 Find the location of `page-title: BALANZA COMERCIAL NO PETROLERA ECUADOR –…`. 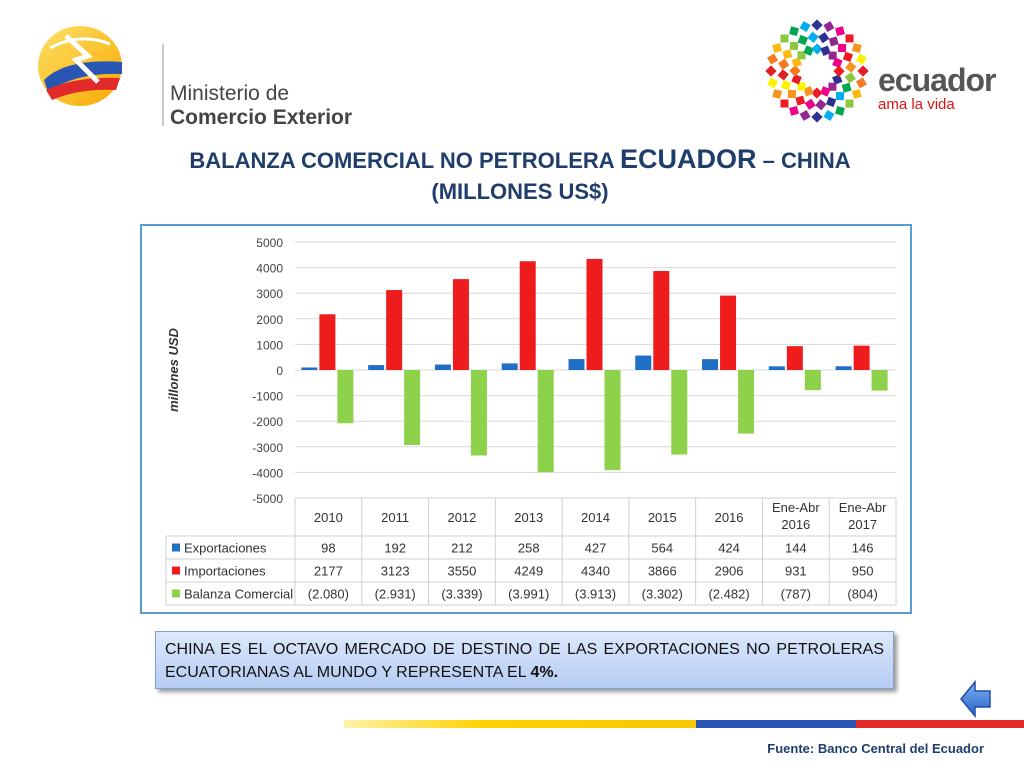

page-title: BALANZA COMERCIAL NO PETROLERA ECUADOR –… is located at coordinates (520, 175).